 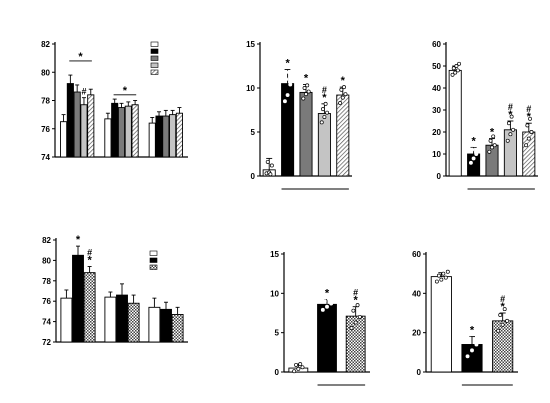 I want to click on y-tick-label: 15, so click(x=274, y=254).